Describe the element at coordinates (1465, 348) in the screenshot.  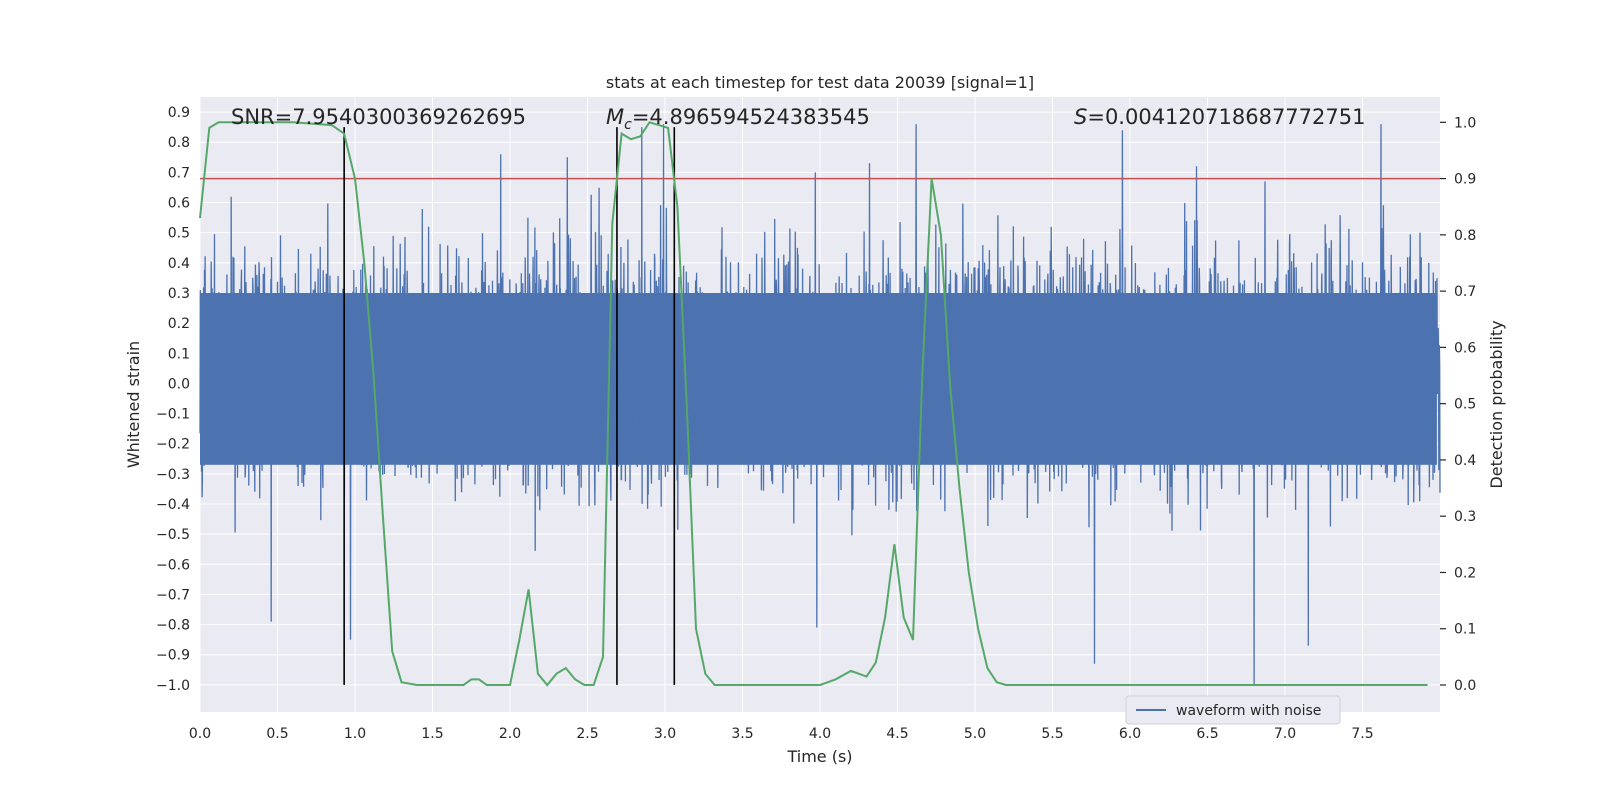
I see `y-right-tick-label: 0.6` at that location.